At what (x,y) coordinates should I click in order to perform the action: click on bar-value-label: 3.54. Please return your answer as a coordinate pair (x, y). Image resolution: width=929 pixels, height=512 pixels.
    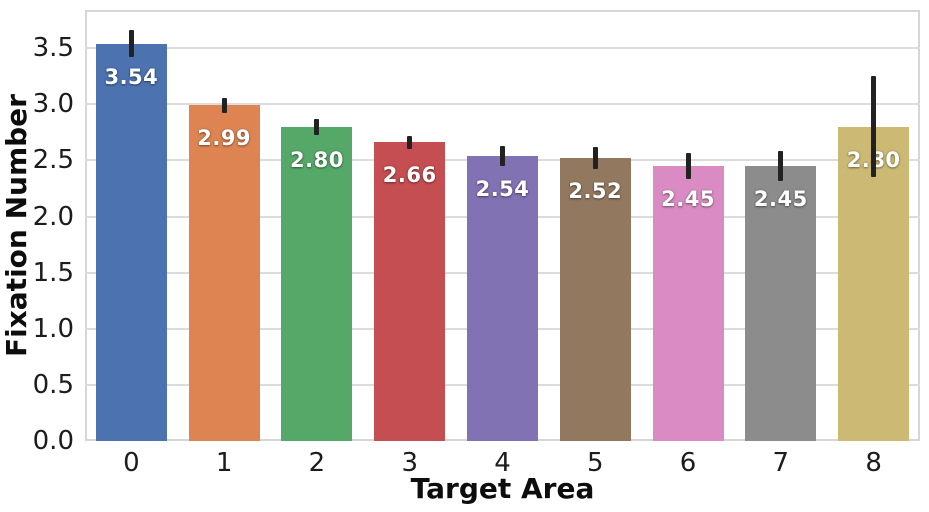
    Looking at the image, I should click on (131, 76).